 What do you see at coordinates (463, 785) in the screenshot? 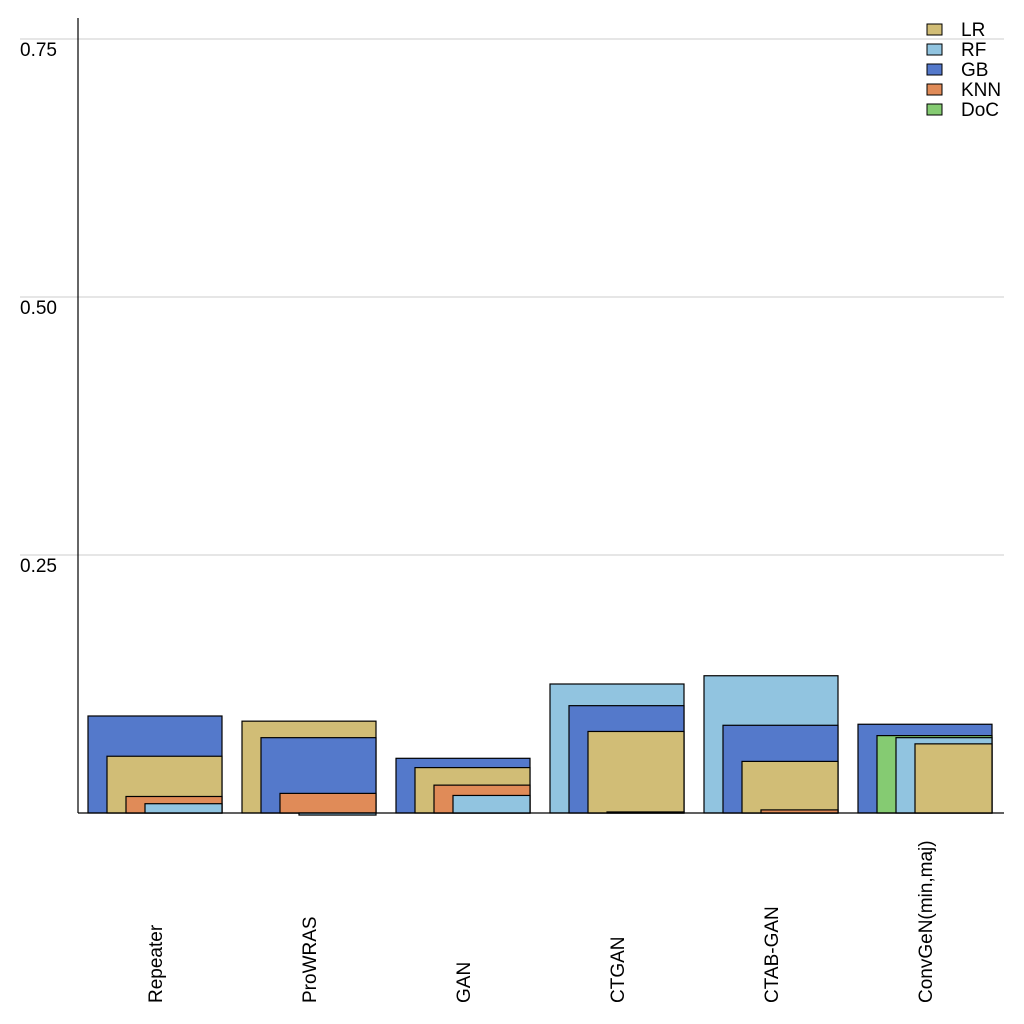
I see `bar-group-gan` at bounding box center [463, 785].